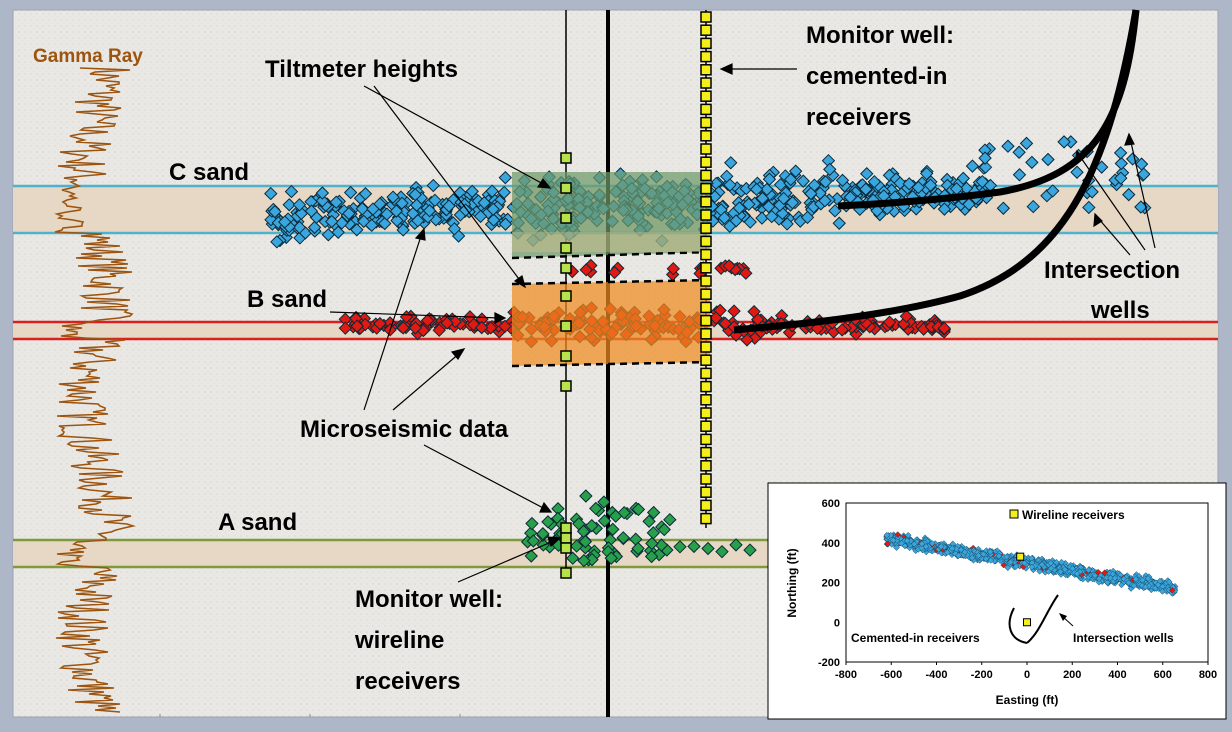 The height and width of the screenshot is (732, 1232). What do you see at coordinates (209, 172) in the screenshot?
I see `c-sand-label: C sand` at bounding box center [209, 172].